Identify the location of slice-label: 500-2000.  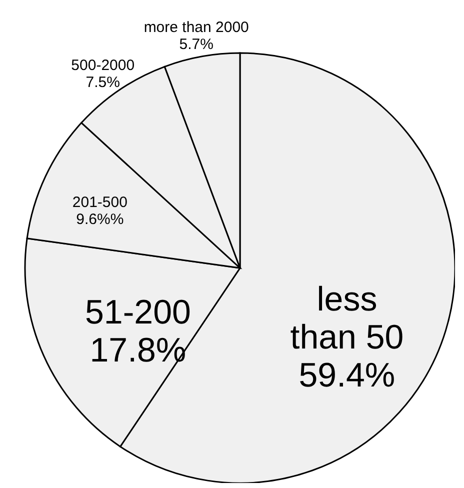
(103, 65).